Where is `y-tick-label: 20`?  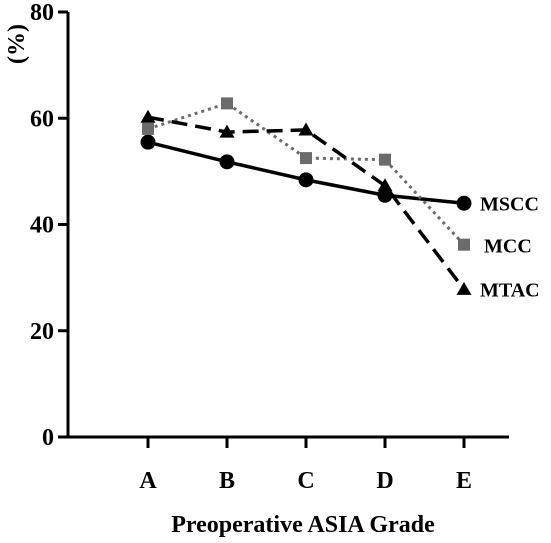 y-tick-label: 20 is located at coordinates (42, 332).